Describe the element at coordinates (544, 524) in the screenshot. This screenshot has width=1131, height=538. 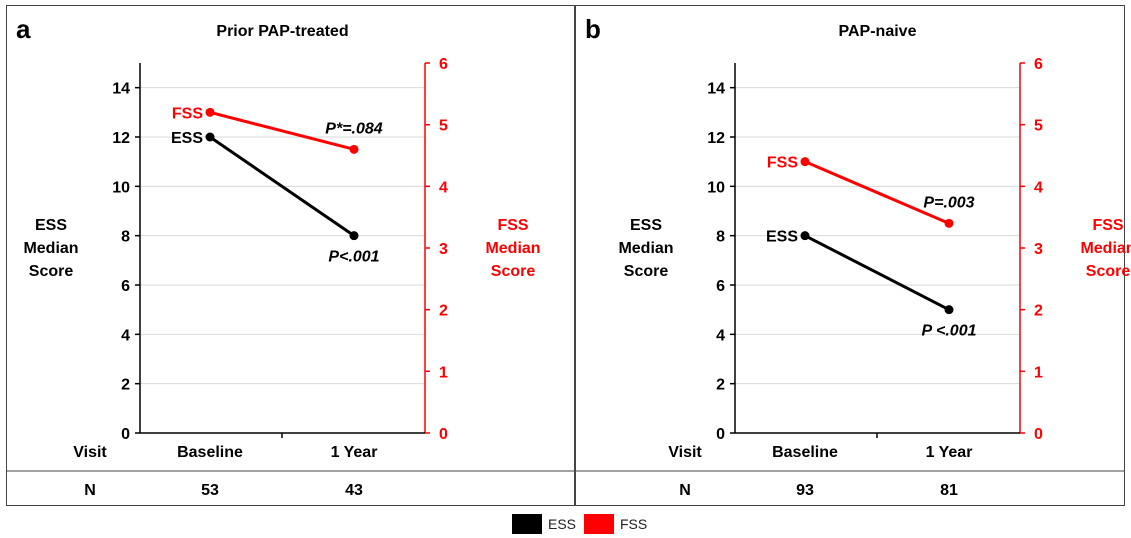
I see `legend-item-ess: ESS` at that location.